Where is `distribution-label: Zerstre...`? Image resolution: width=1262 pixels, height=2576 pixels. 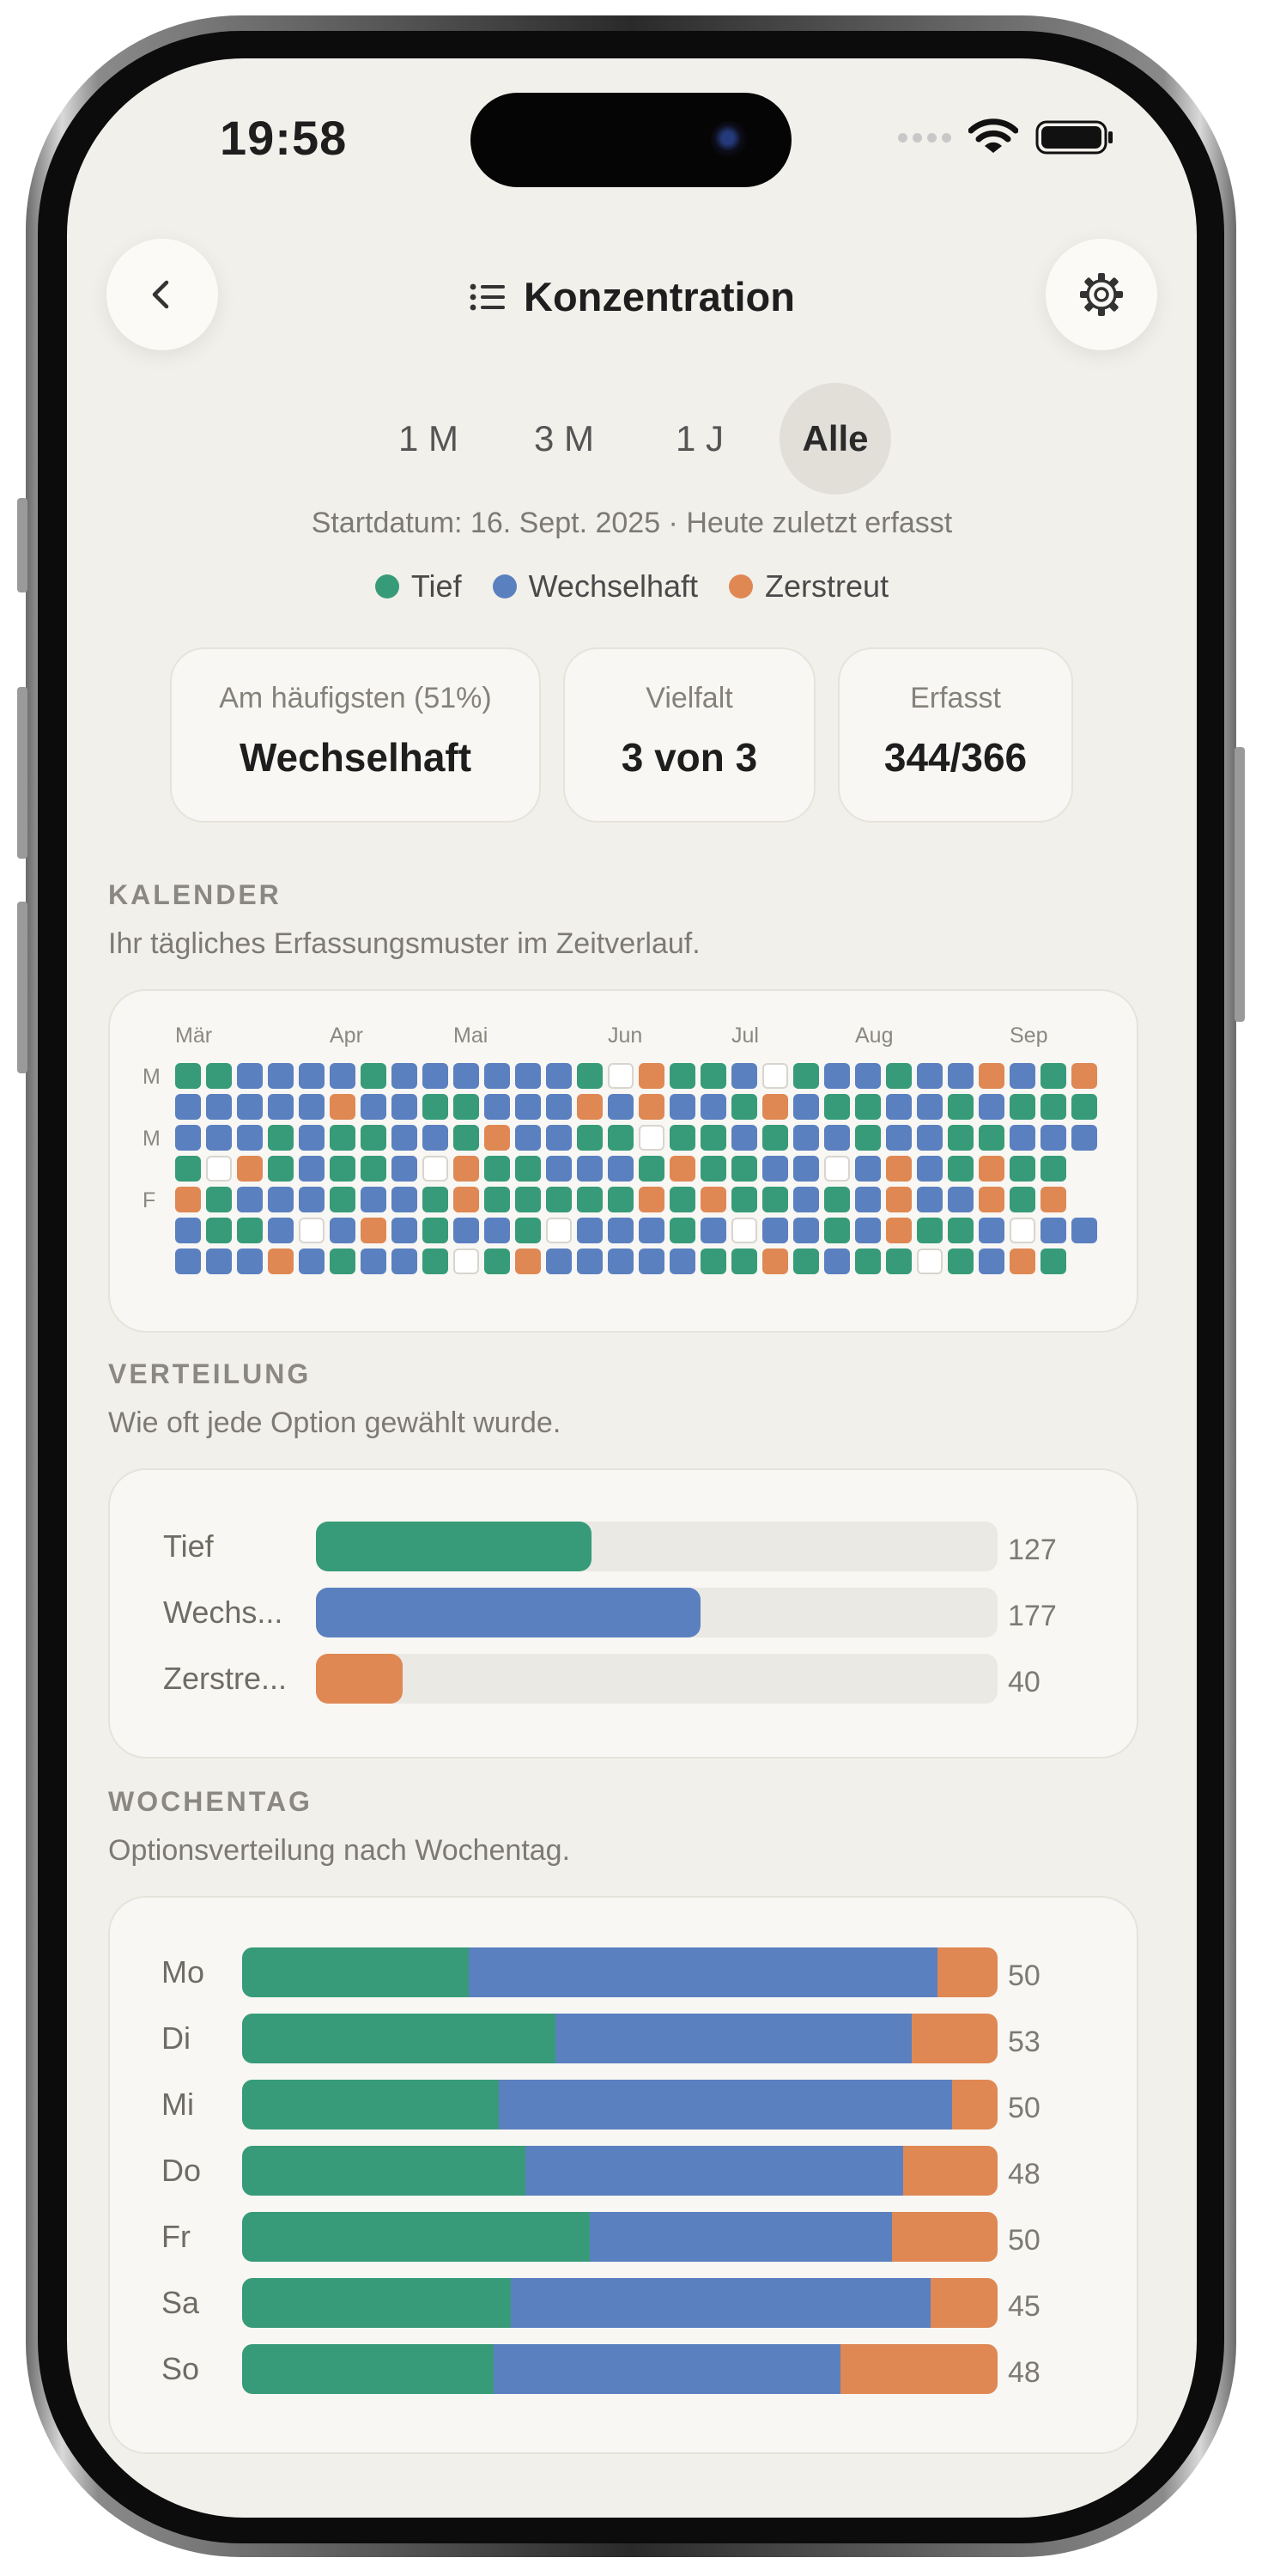
distribution-label: Zerstre... is located at coordinates (225, 1678).